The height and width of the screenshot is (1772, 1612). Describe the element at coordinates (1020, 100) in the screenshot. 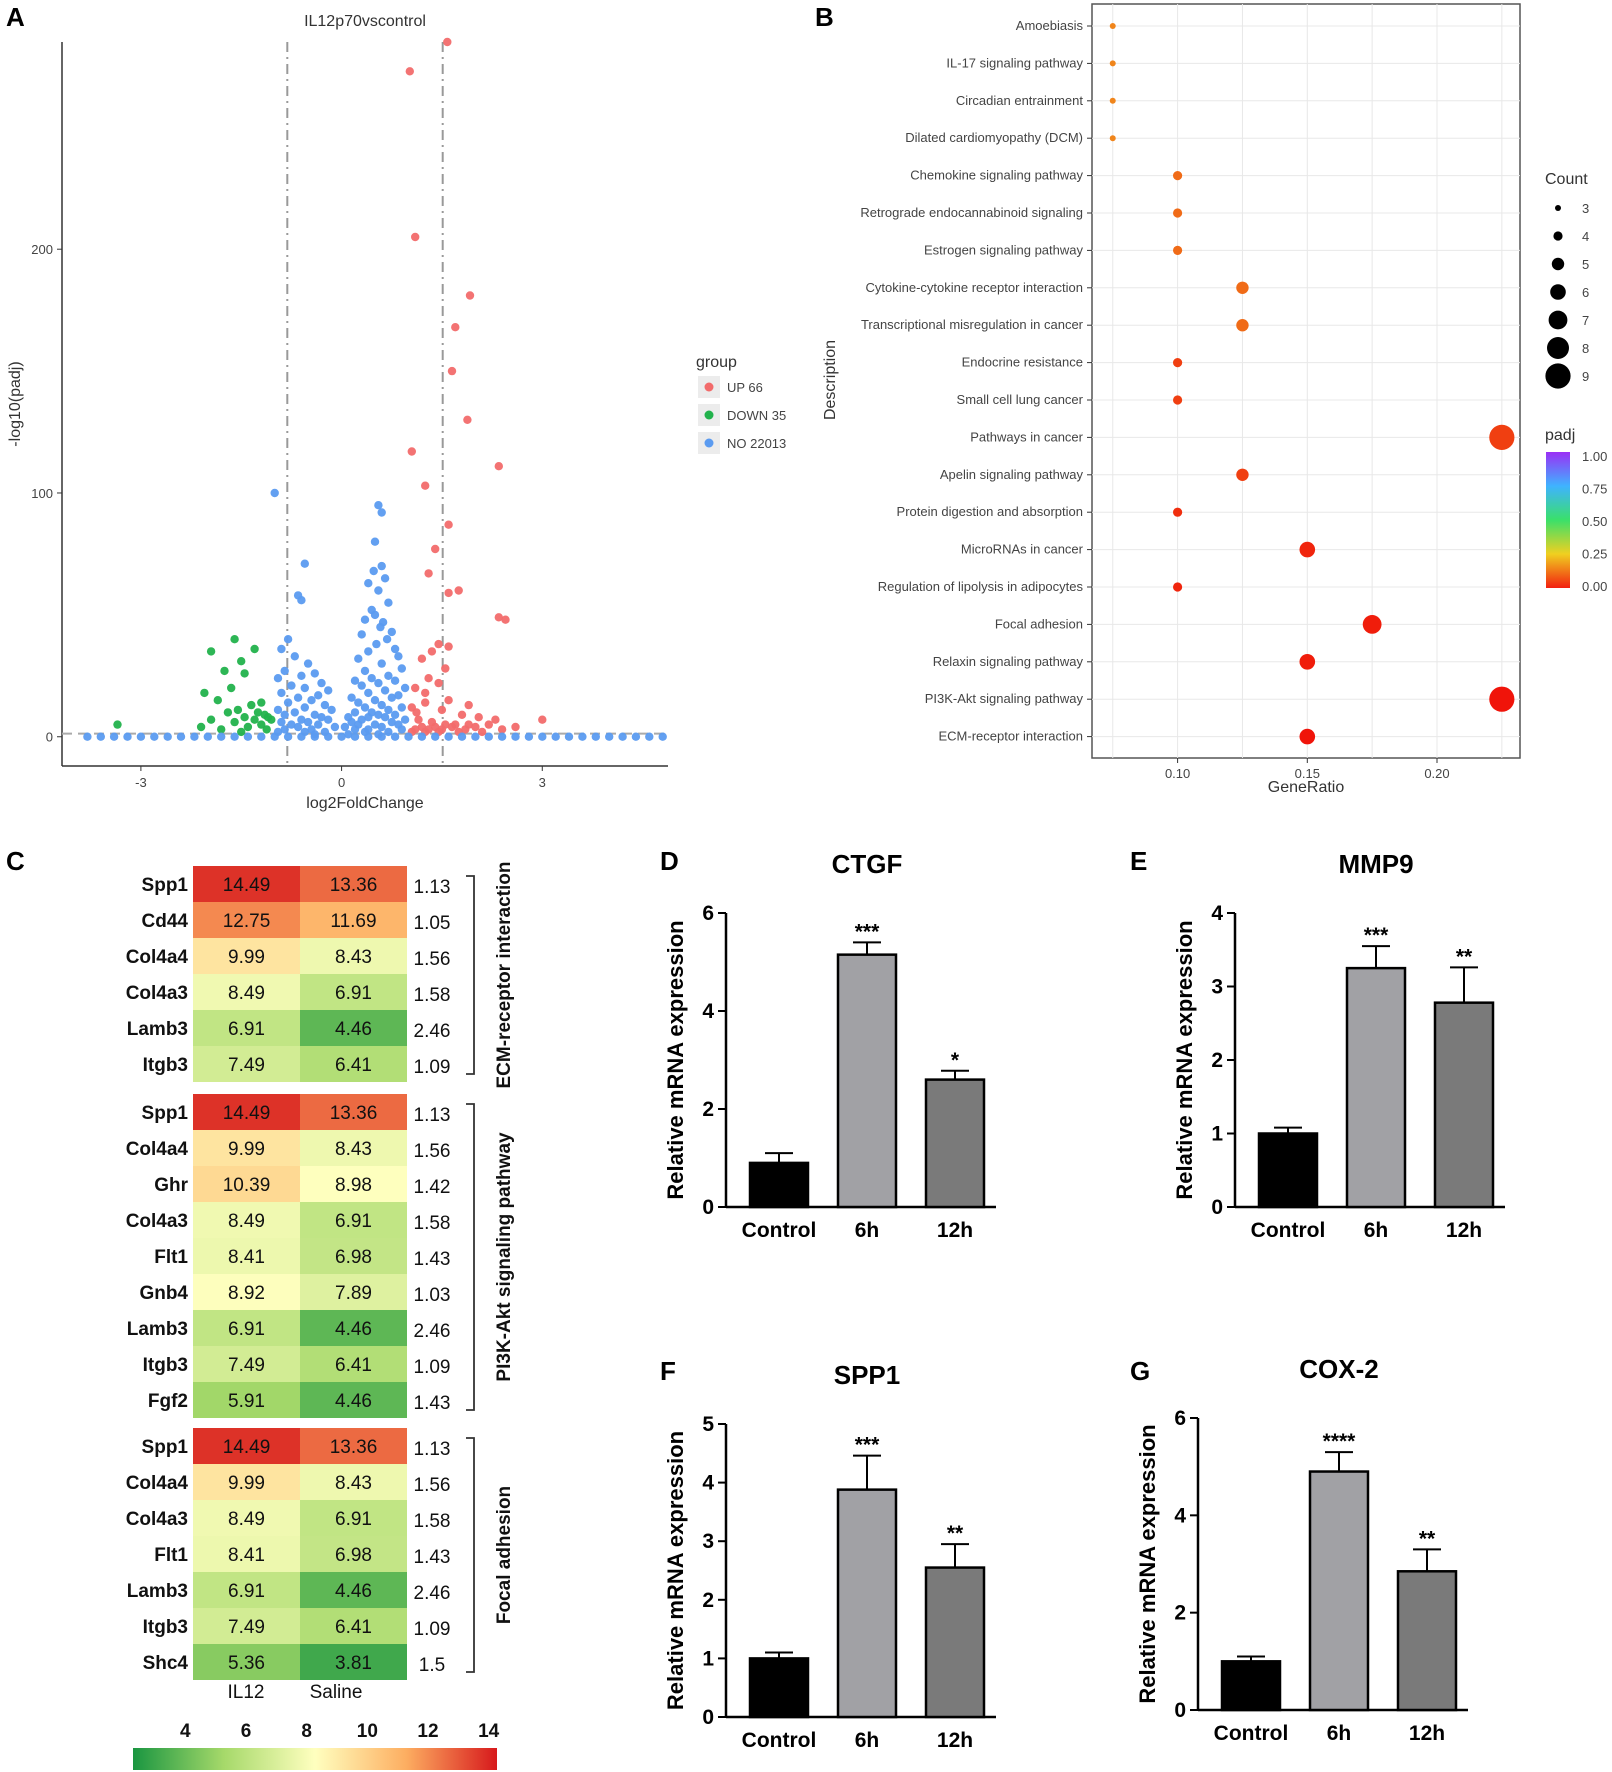

I see `pathway-label: Circadian entrainment` at that location.